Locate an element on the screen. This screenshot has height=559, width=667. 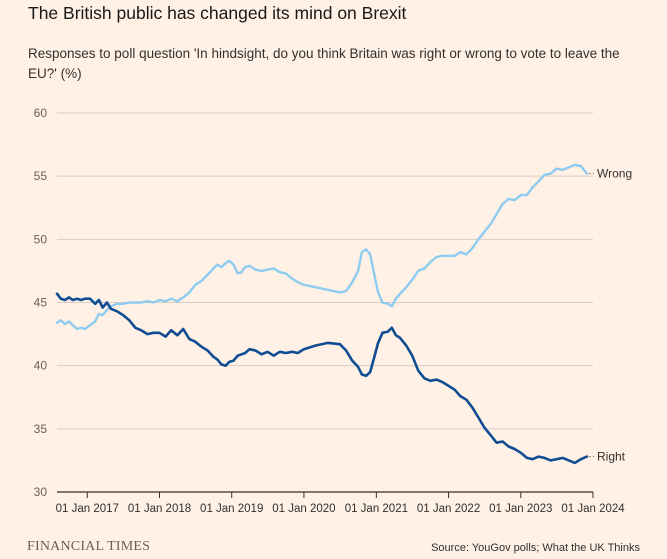
x-tick-label-4: 01 Jan 2021 is located at coordinates (376, 509).